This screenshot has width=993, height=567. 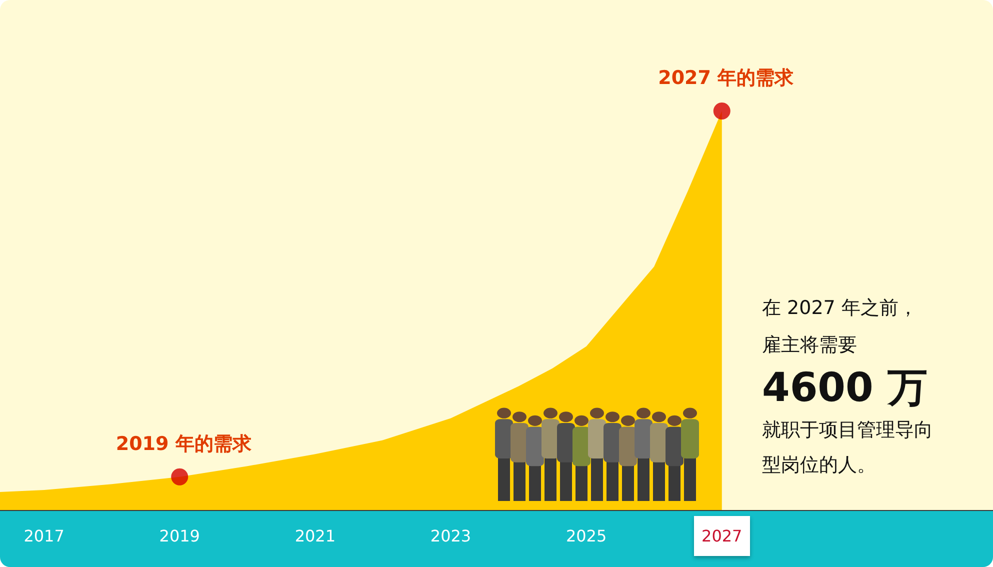 I want to click on annotation: 雇主将需要, so click(x=809, y=345).